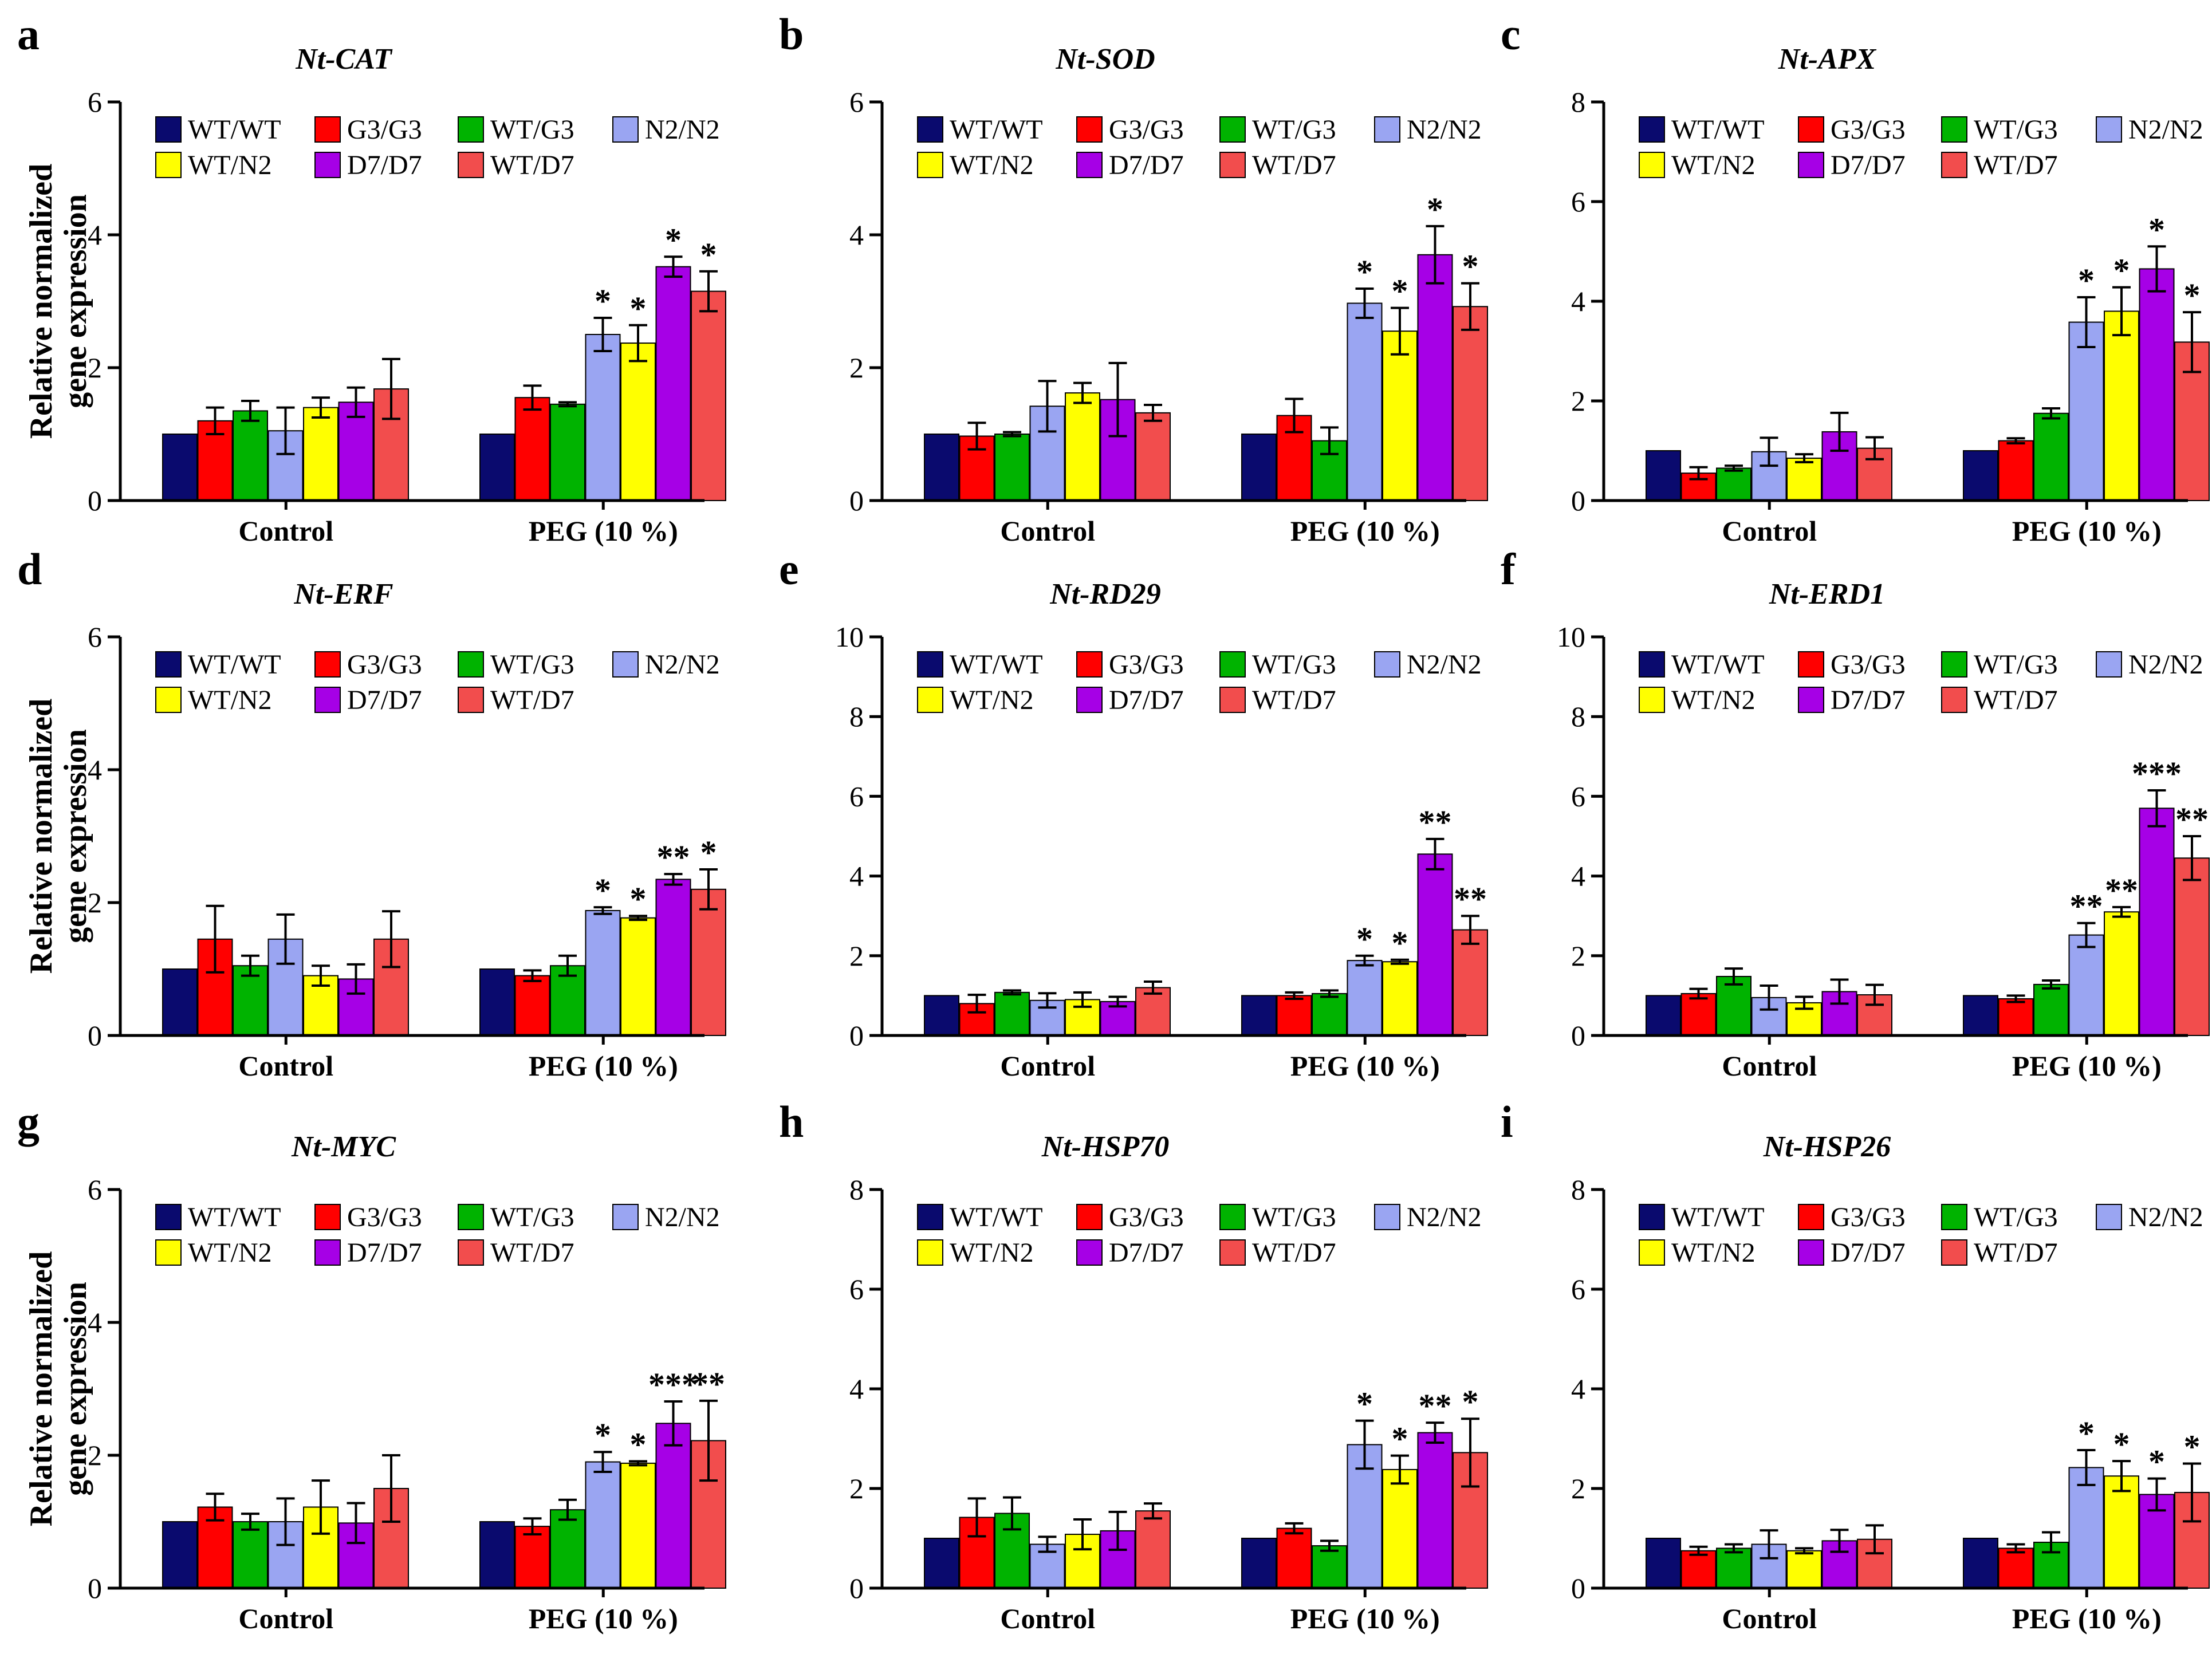 This screenshot has height=1654, width=2212. What do you see at coordinates (2016, 471) in the screenshot?
I see `bar-G3-G3-peg` at bounding box center [2016, 471].